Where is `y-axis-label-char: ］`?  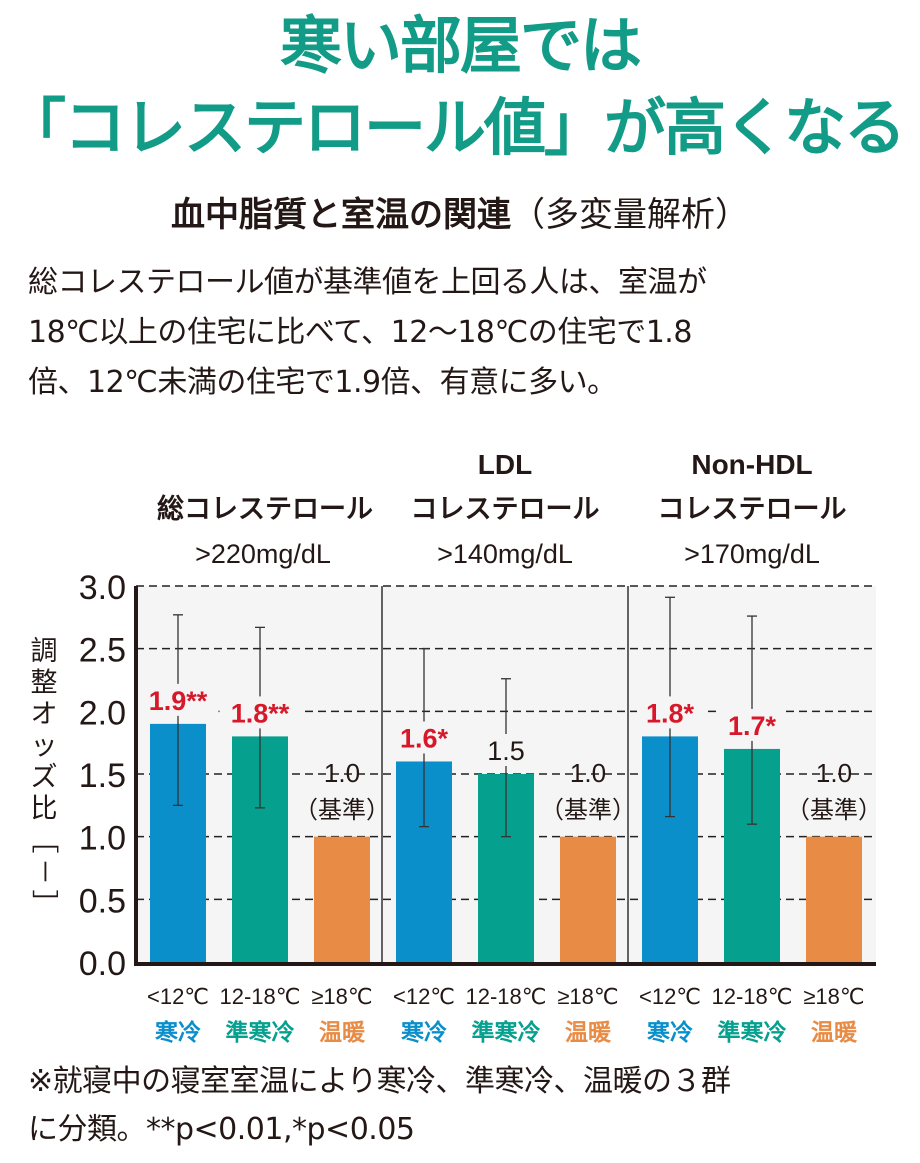
y-axis-label-char: ］ is located at coordinates (44, 903).